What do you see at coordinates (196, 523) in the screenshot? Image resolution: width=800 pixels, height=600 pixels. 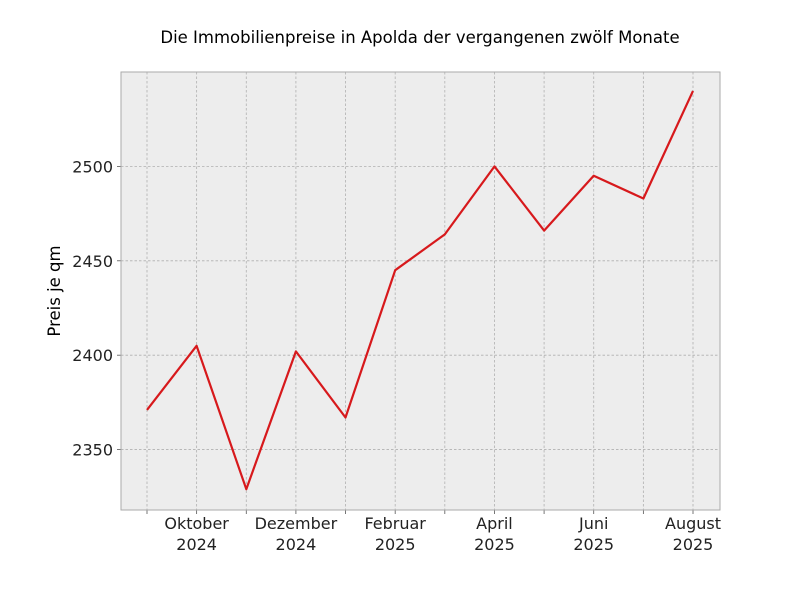 I see `x-tick-label-month: Oktober` at bounding box center [196, 523].